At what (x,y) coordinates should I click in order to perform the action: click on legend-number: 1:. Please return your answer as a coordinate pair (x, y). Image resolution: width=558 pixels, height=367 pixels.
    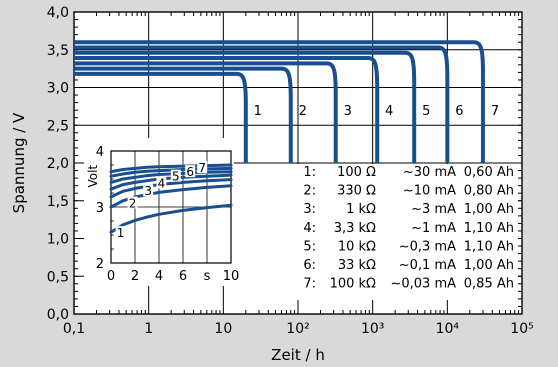
    Looking at the image, I should click on (309, 172).